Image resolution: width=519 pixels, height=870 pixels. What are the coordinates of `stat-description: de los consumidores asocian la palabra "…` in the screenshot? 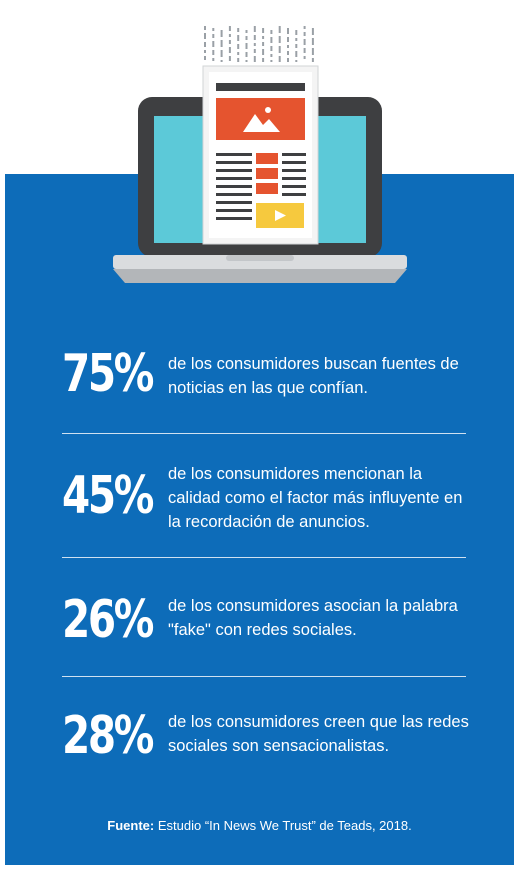 It's located at (313, 618).